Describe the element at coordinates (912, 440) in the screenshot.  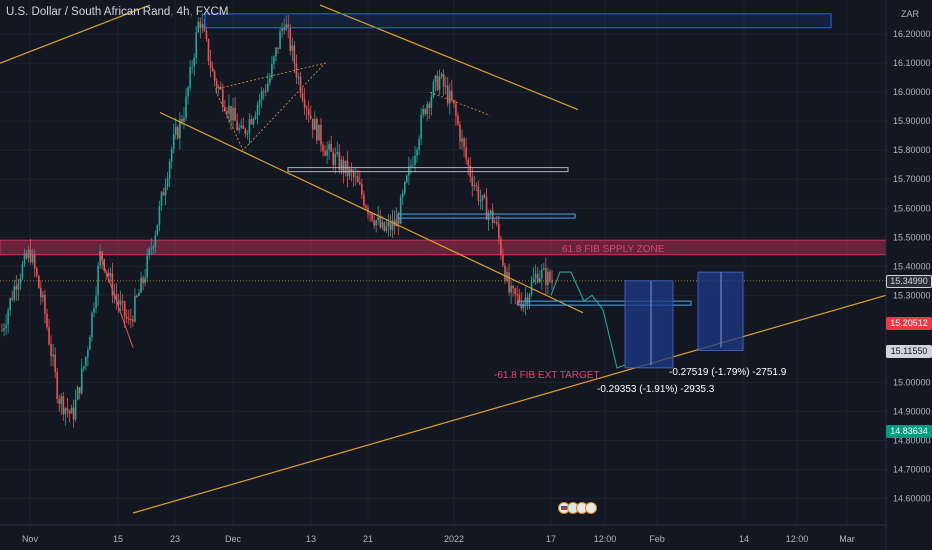
I see `price-tick-label: 14.80000` at that location.